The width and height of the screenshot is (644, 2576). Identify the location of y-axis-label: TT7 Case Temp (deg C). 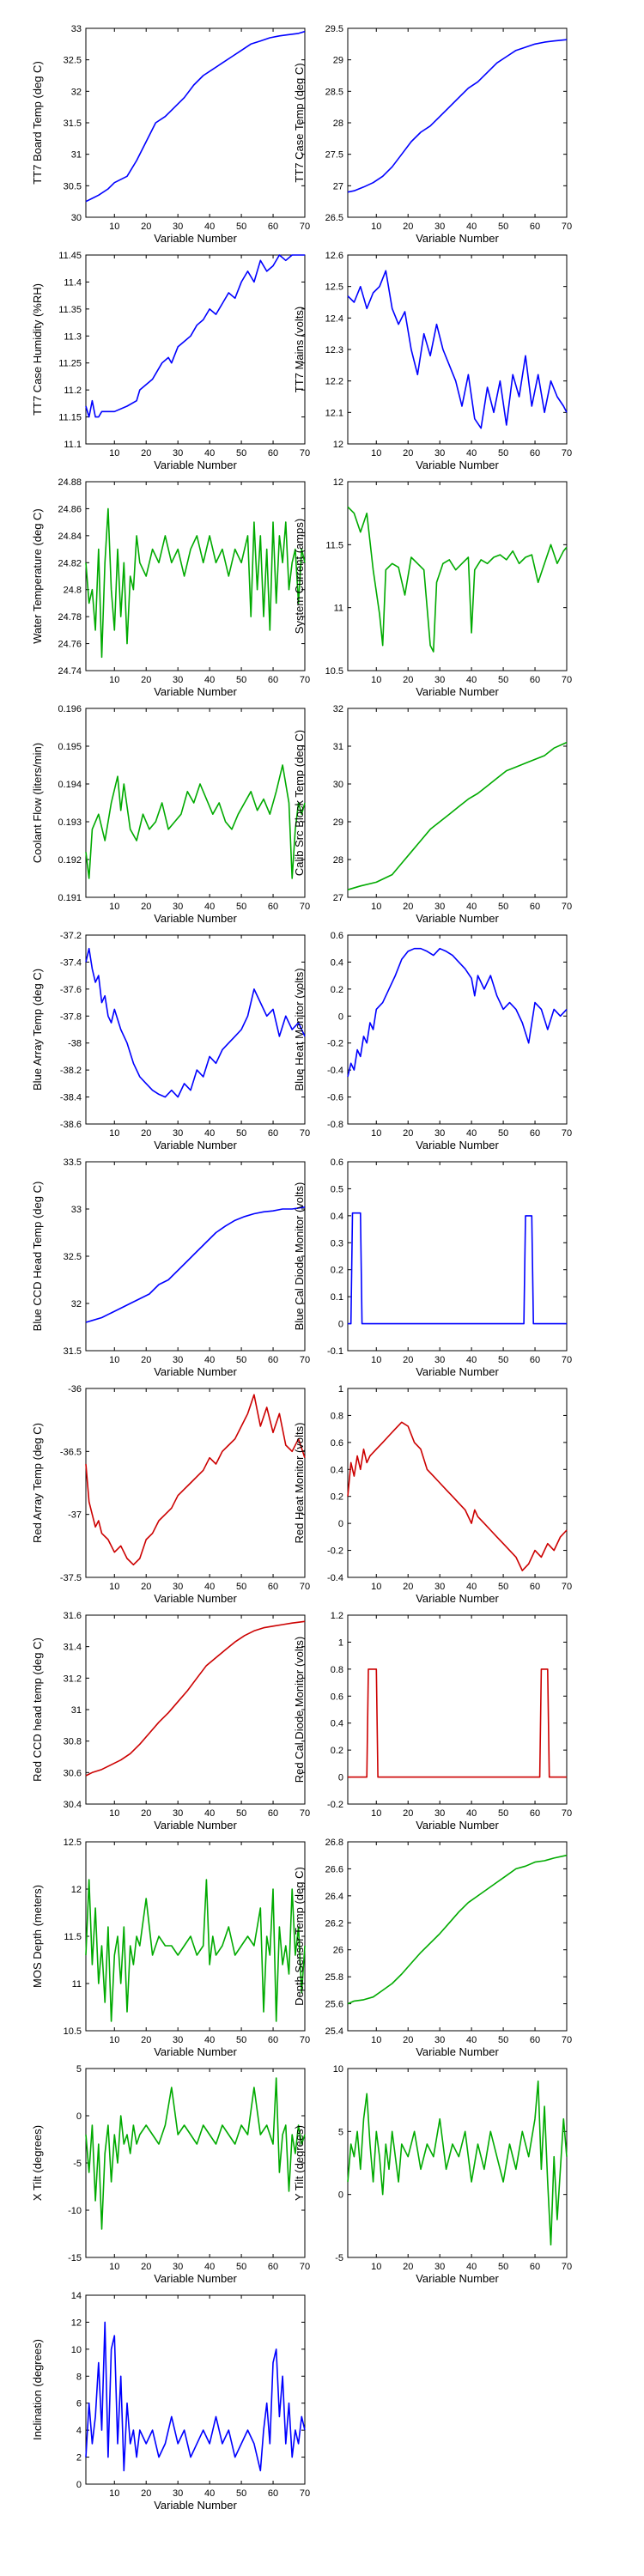
(300, 123).